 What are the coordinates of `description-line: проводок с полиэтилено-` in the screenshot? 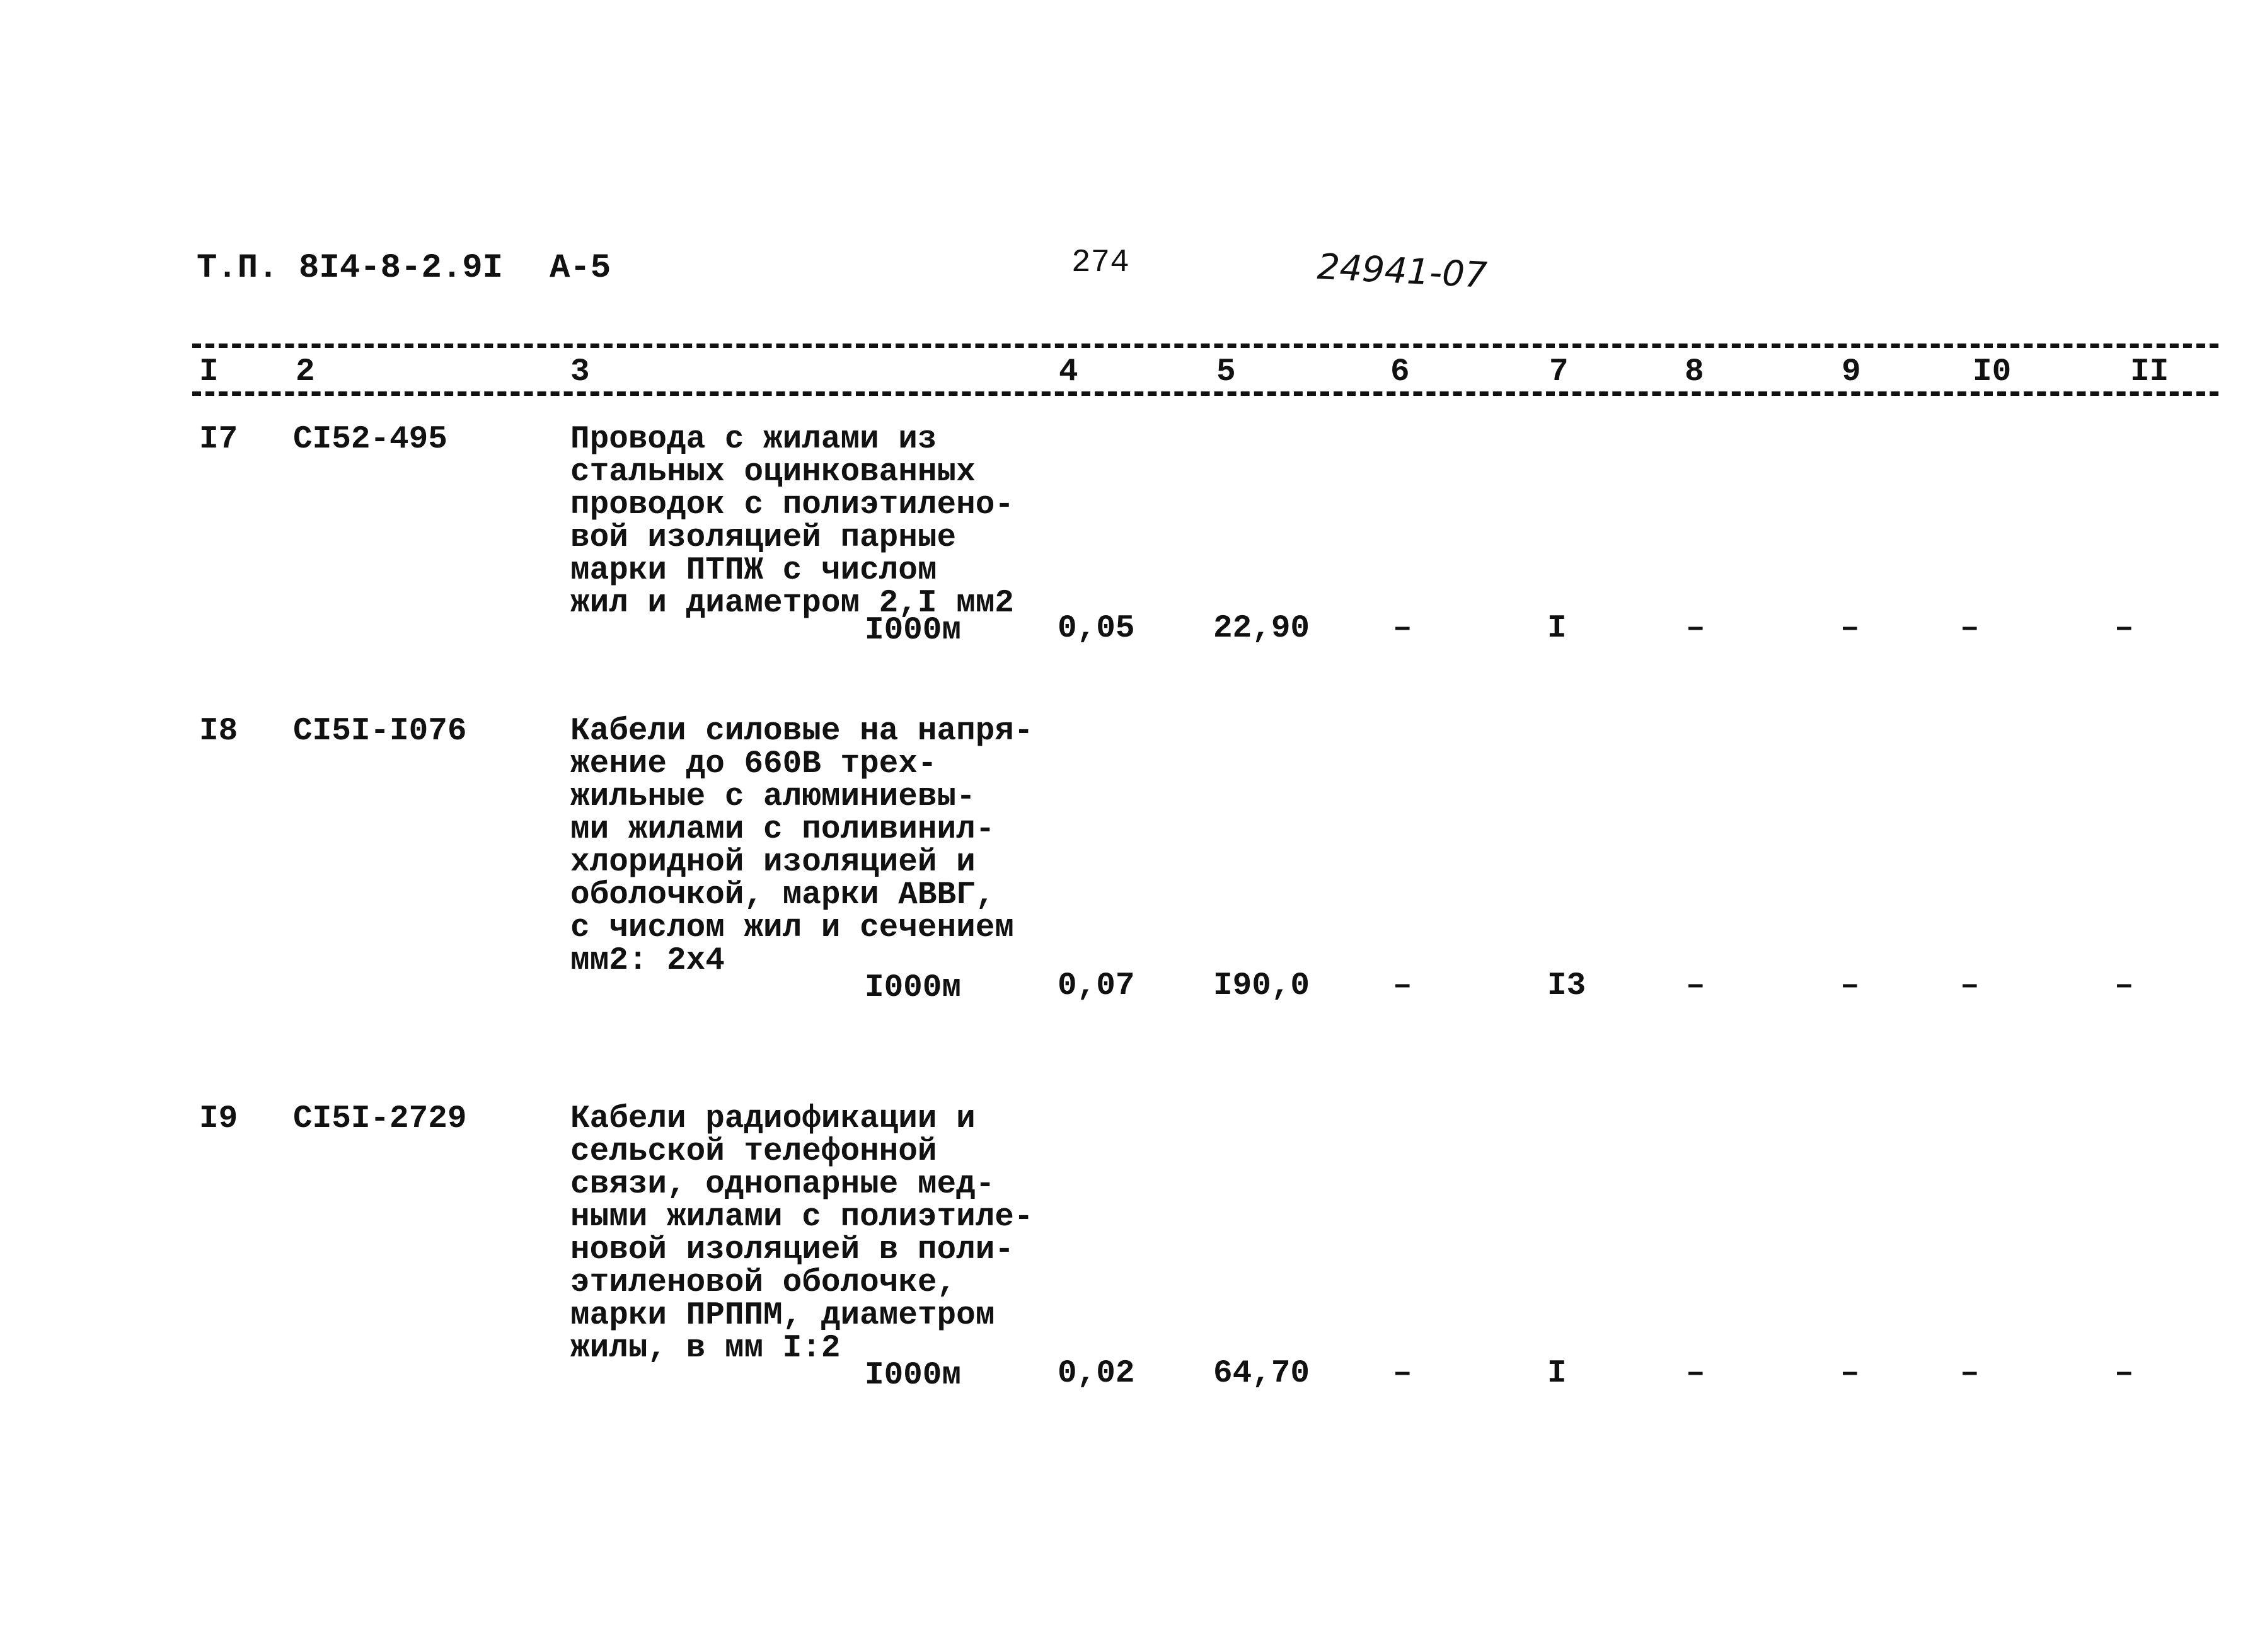 It's located at (792, 505).